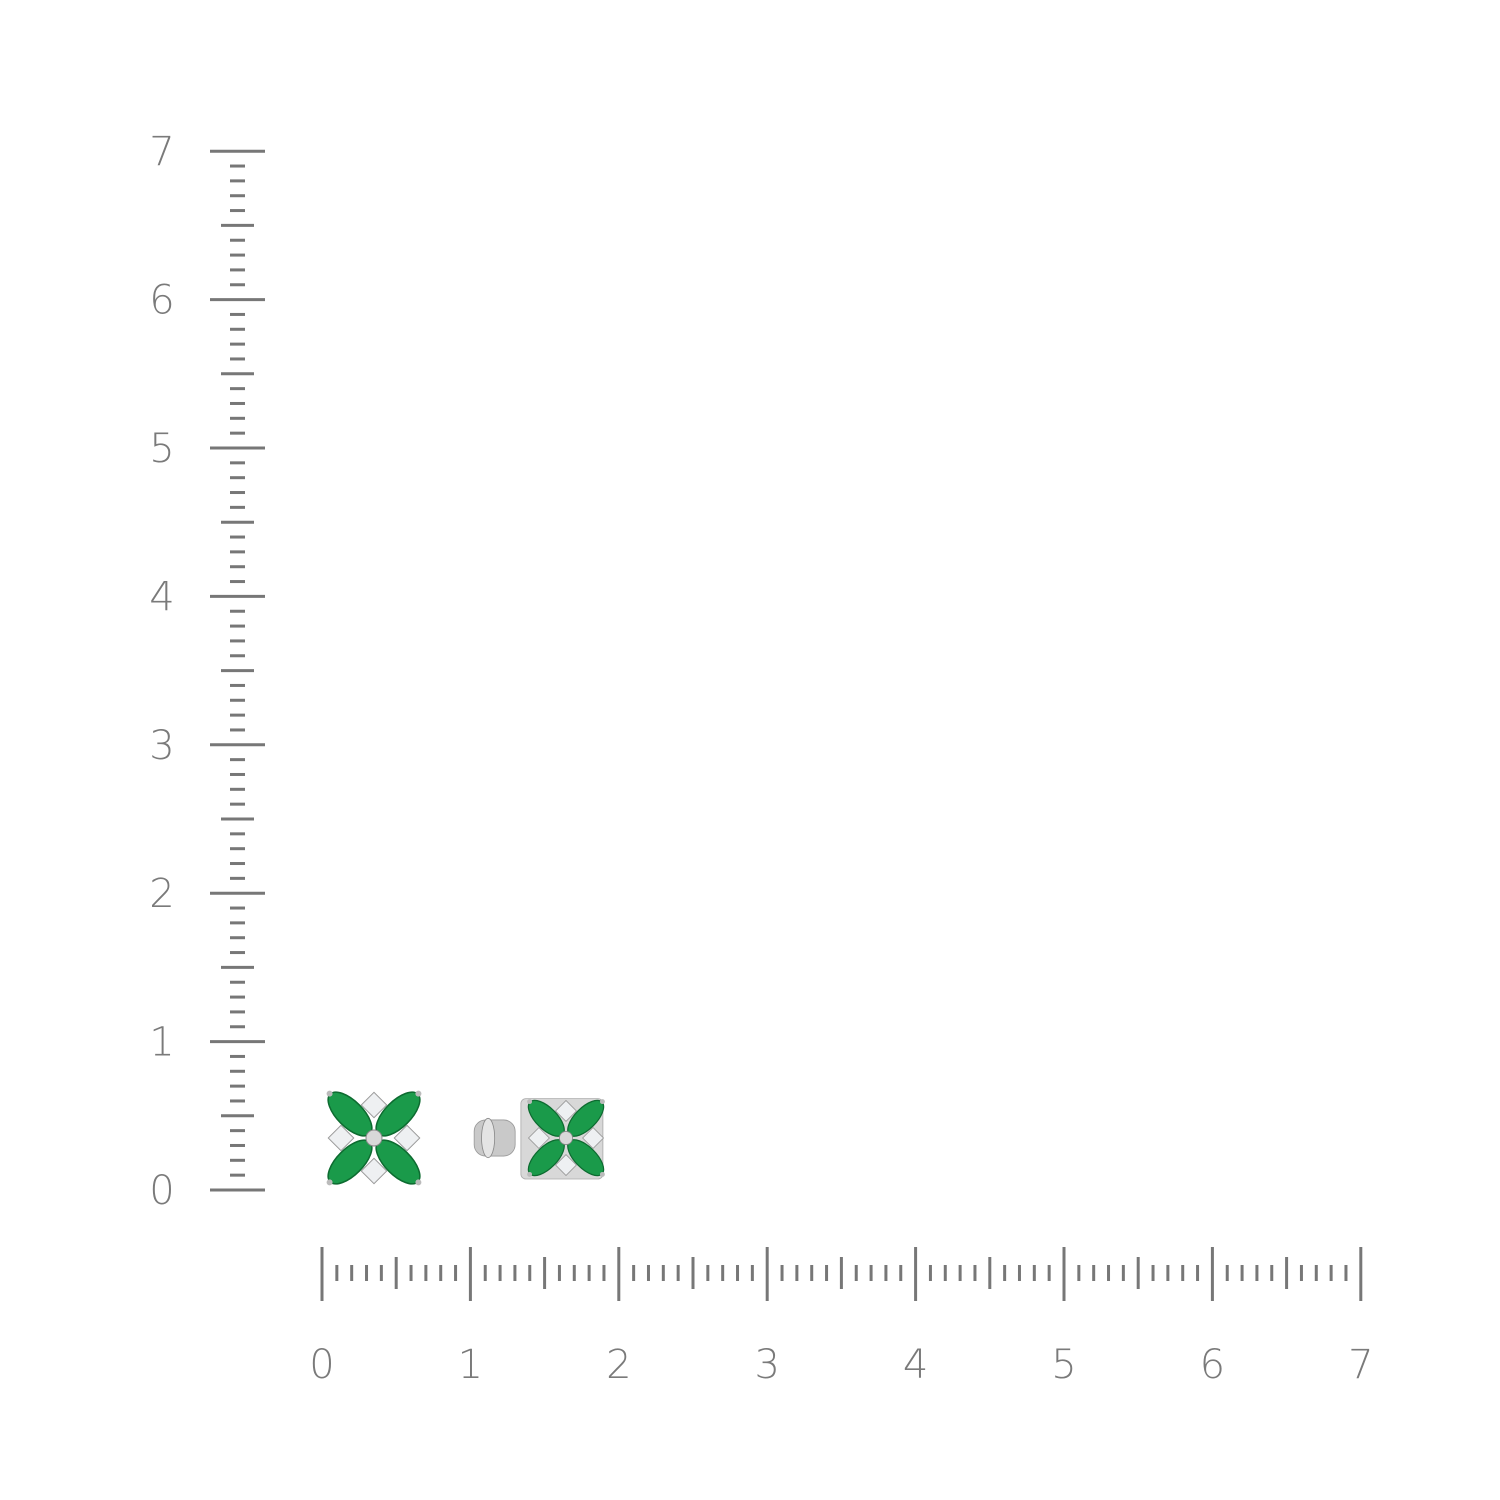  What do you see at coordinates (618, 1365) in the screenshot?
I see `horizontal-label: 2` at bounding box center [618, 1365].